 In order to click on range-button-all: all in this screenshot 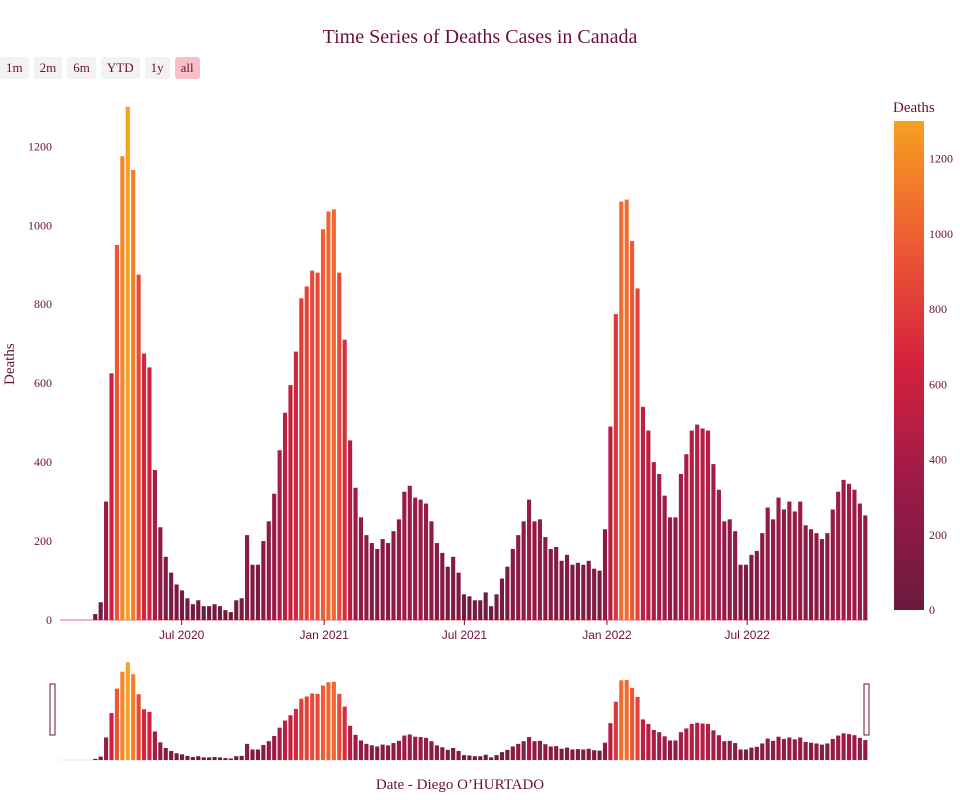, I will do `click(187, 68)`.